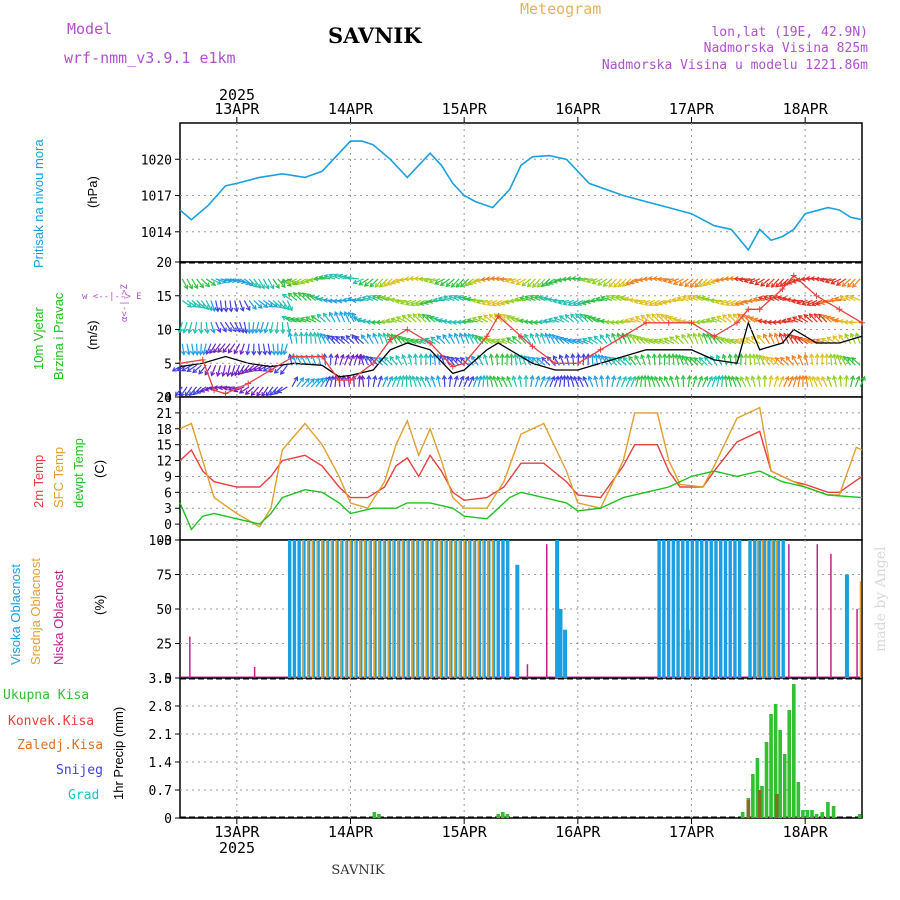  What do you see at coordinates (83, 795) in the screenshot?
I see `precip-legend-hail: Grad` at bounding box center [83, 795].